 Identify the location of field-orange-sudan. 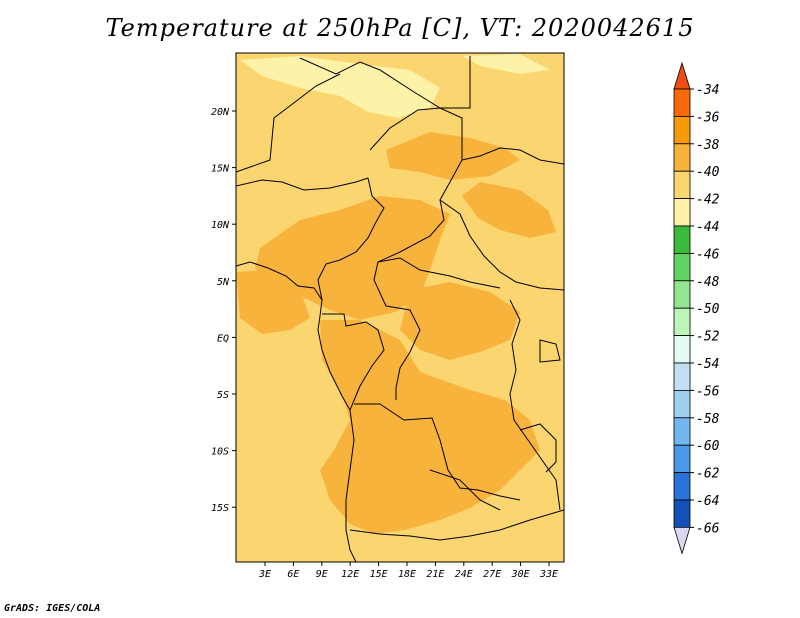
(453, 156).